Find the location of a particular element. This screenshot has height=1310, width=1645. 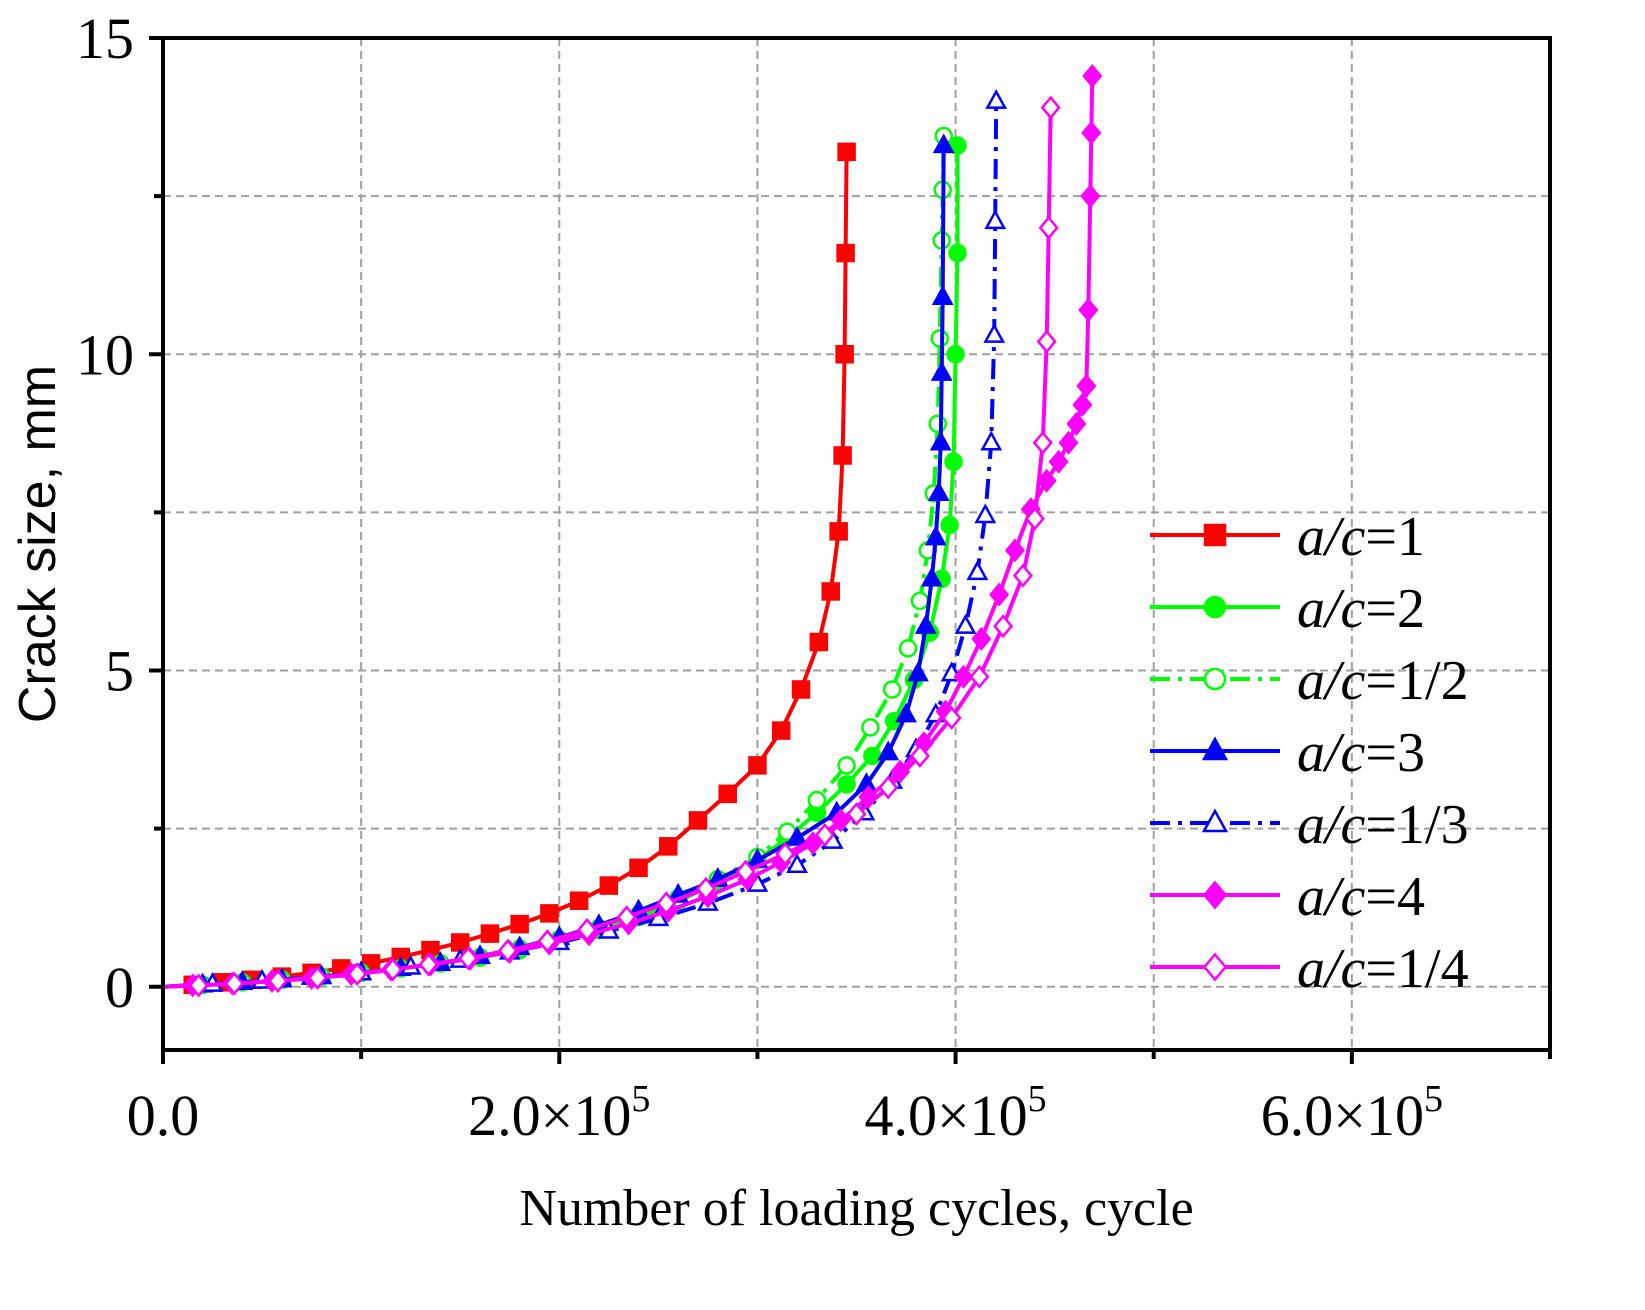

y-axis-title: Crack size, mm is located at coordinates (38, 544).